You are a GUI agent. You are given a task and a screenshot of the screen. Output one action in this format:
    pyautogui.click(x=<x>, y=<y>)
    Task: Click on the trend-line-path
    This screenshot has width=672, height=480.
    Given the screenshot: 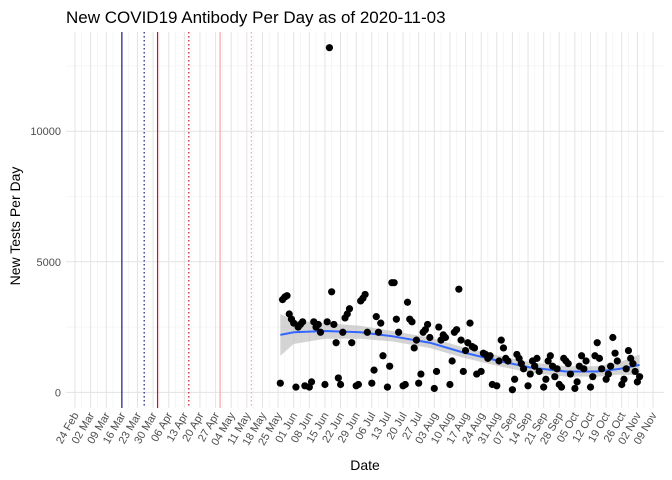 What is the action you would take?
    pyautogui.click(x=460, y=351)
    